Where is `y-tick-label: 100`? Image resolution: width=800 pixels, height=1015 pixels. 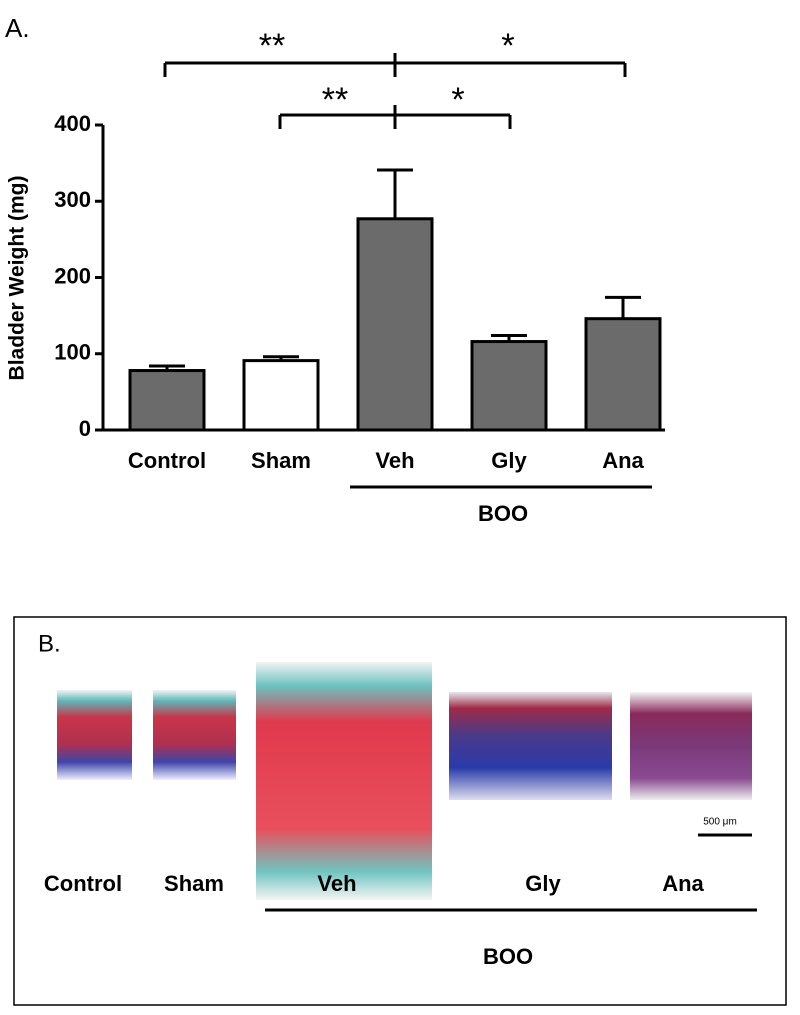 y-tick-label: 100 is located at coordinates (72, 352).